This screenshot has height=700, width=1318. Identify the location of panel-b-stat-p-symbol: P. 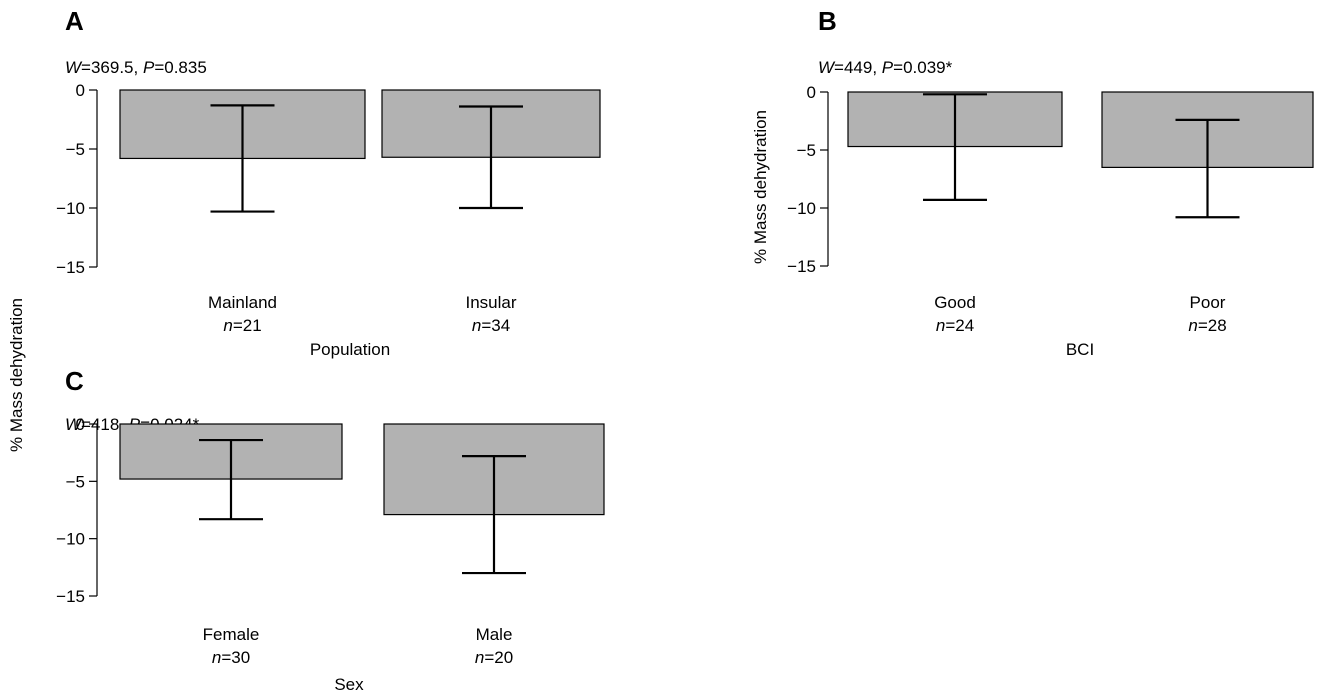
(888, 67).